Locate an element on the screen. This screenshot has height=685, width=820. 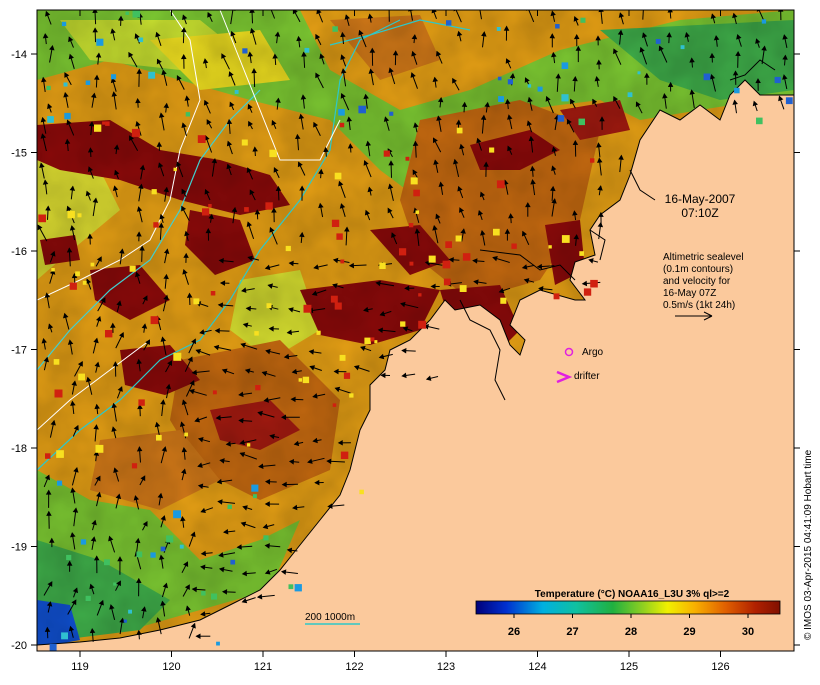
credit-text: © IMOS 03-Apr-2015 04:41:09 Hobart time is located at coordinates (808, 544).